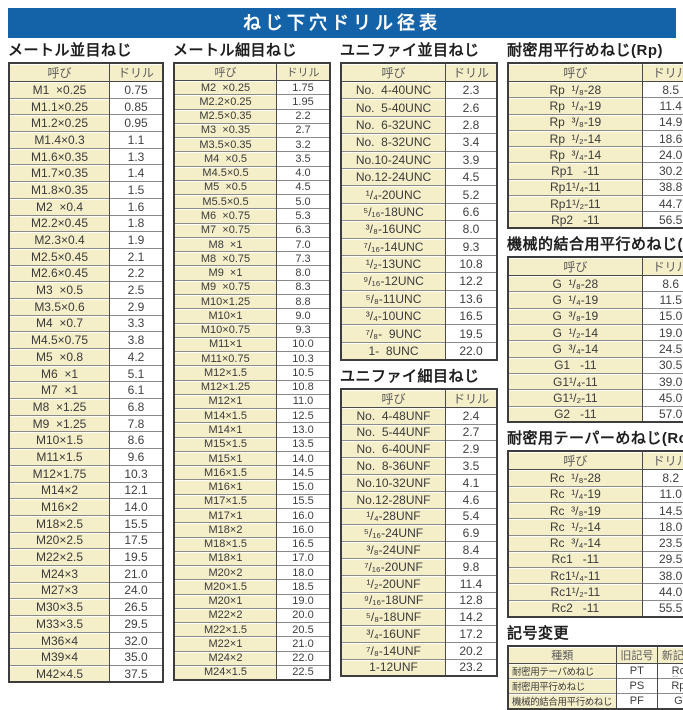 The width and height of the screenshot is (683, 710). What do you see at coordinates (252, 144) in the screenshot?
I see `table-row: M3.5×0.35 3.2` at bounding box center [252, 144].